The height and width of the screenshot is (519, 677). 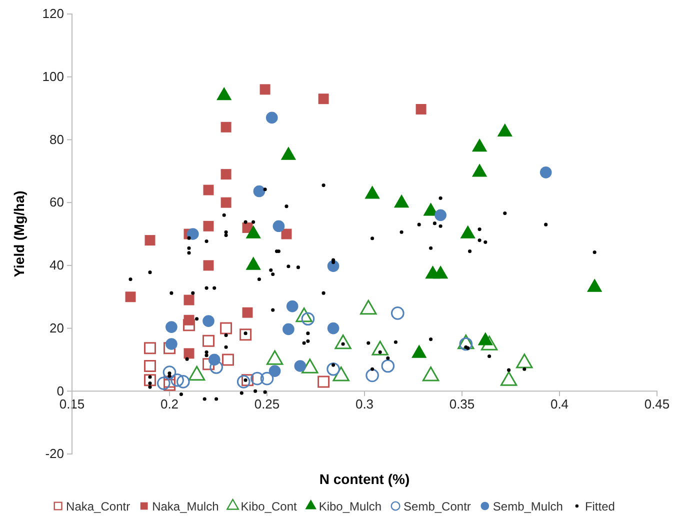 What do you see at coordinates (527, 507) in the screenshot?
I see `legend-label: Semb_Mulch` at bounding box center [527, 507].